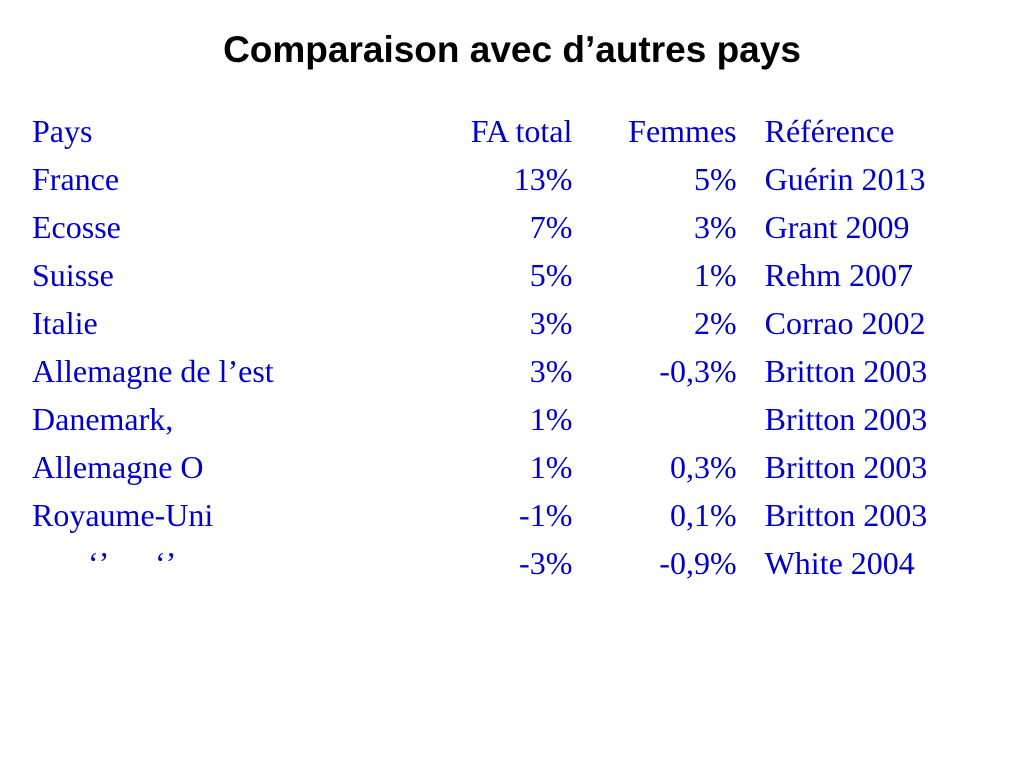 Image resolution: width=1024 pixels, height=768 pixels. What do you see at coordinates (682, 131) in the screenshot?
I see `header-women: Femmes` at bounding box center [682, 131].